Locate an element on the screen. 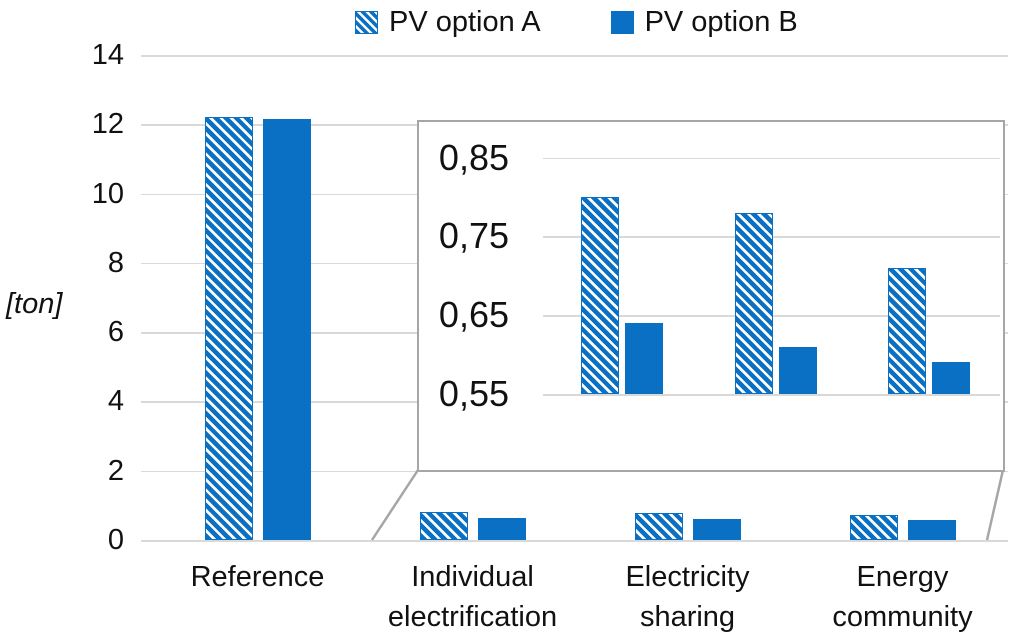 This screenshot has width=1024, height=644. y-tick-label: 4 is located at coordinates (115, 401).